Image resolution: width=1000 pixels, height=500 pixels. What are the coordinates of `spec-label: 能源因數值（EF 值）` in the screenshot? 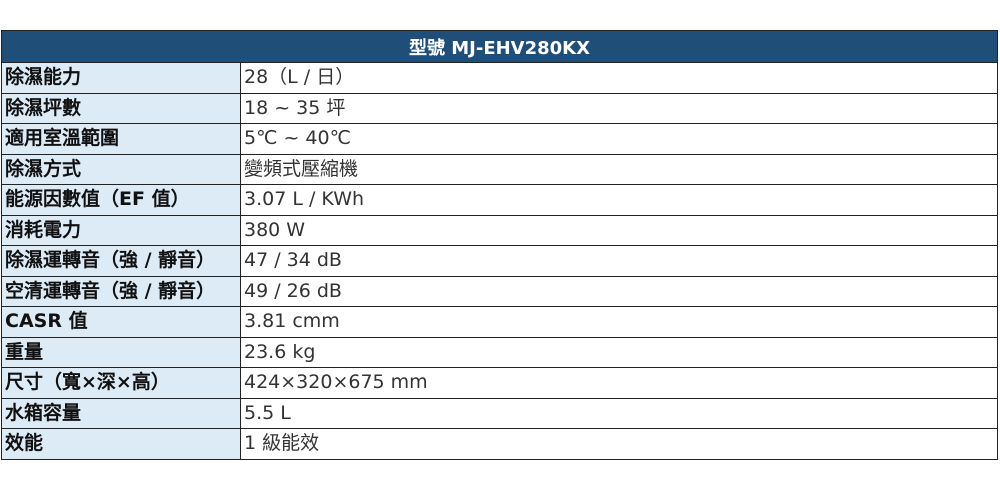 It's located at (121, 200).